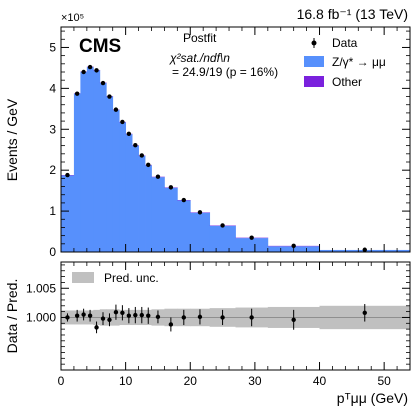 The width and height of the screenshot is (415, 414). I want to click on legend-signal-label: Z/γ* → μμ, so click(359, 62).